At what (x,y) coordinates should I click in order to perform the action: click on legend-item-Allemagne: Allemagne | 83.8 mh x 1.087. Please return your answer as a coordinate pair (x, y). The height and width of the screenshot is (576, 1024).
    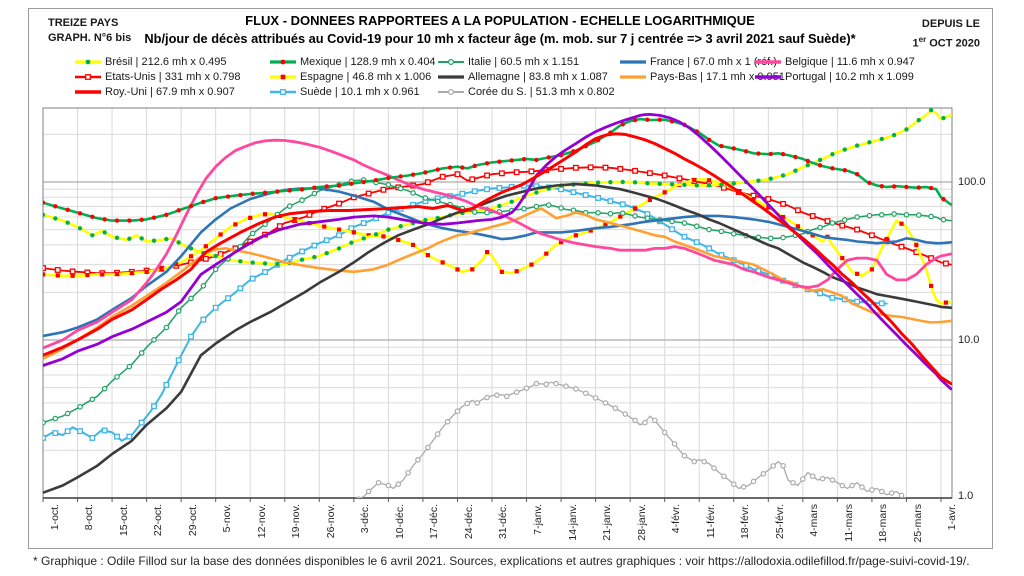
    Looking at the image, I should click on (523, 76).